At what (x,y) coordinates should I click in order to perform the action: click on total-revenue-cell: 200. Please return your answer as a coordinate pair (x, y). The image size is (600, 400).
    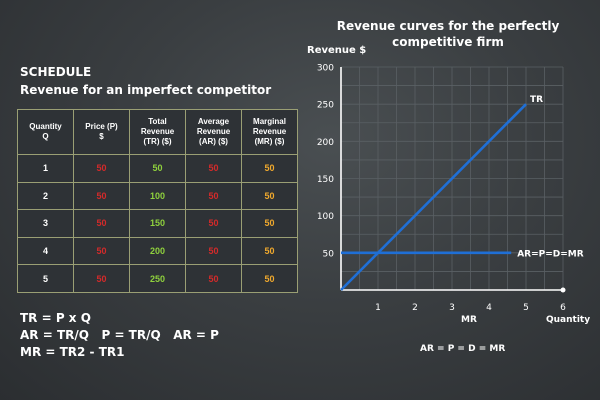
    Looking at the image, I should click on (157, 251).